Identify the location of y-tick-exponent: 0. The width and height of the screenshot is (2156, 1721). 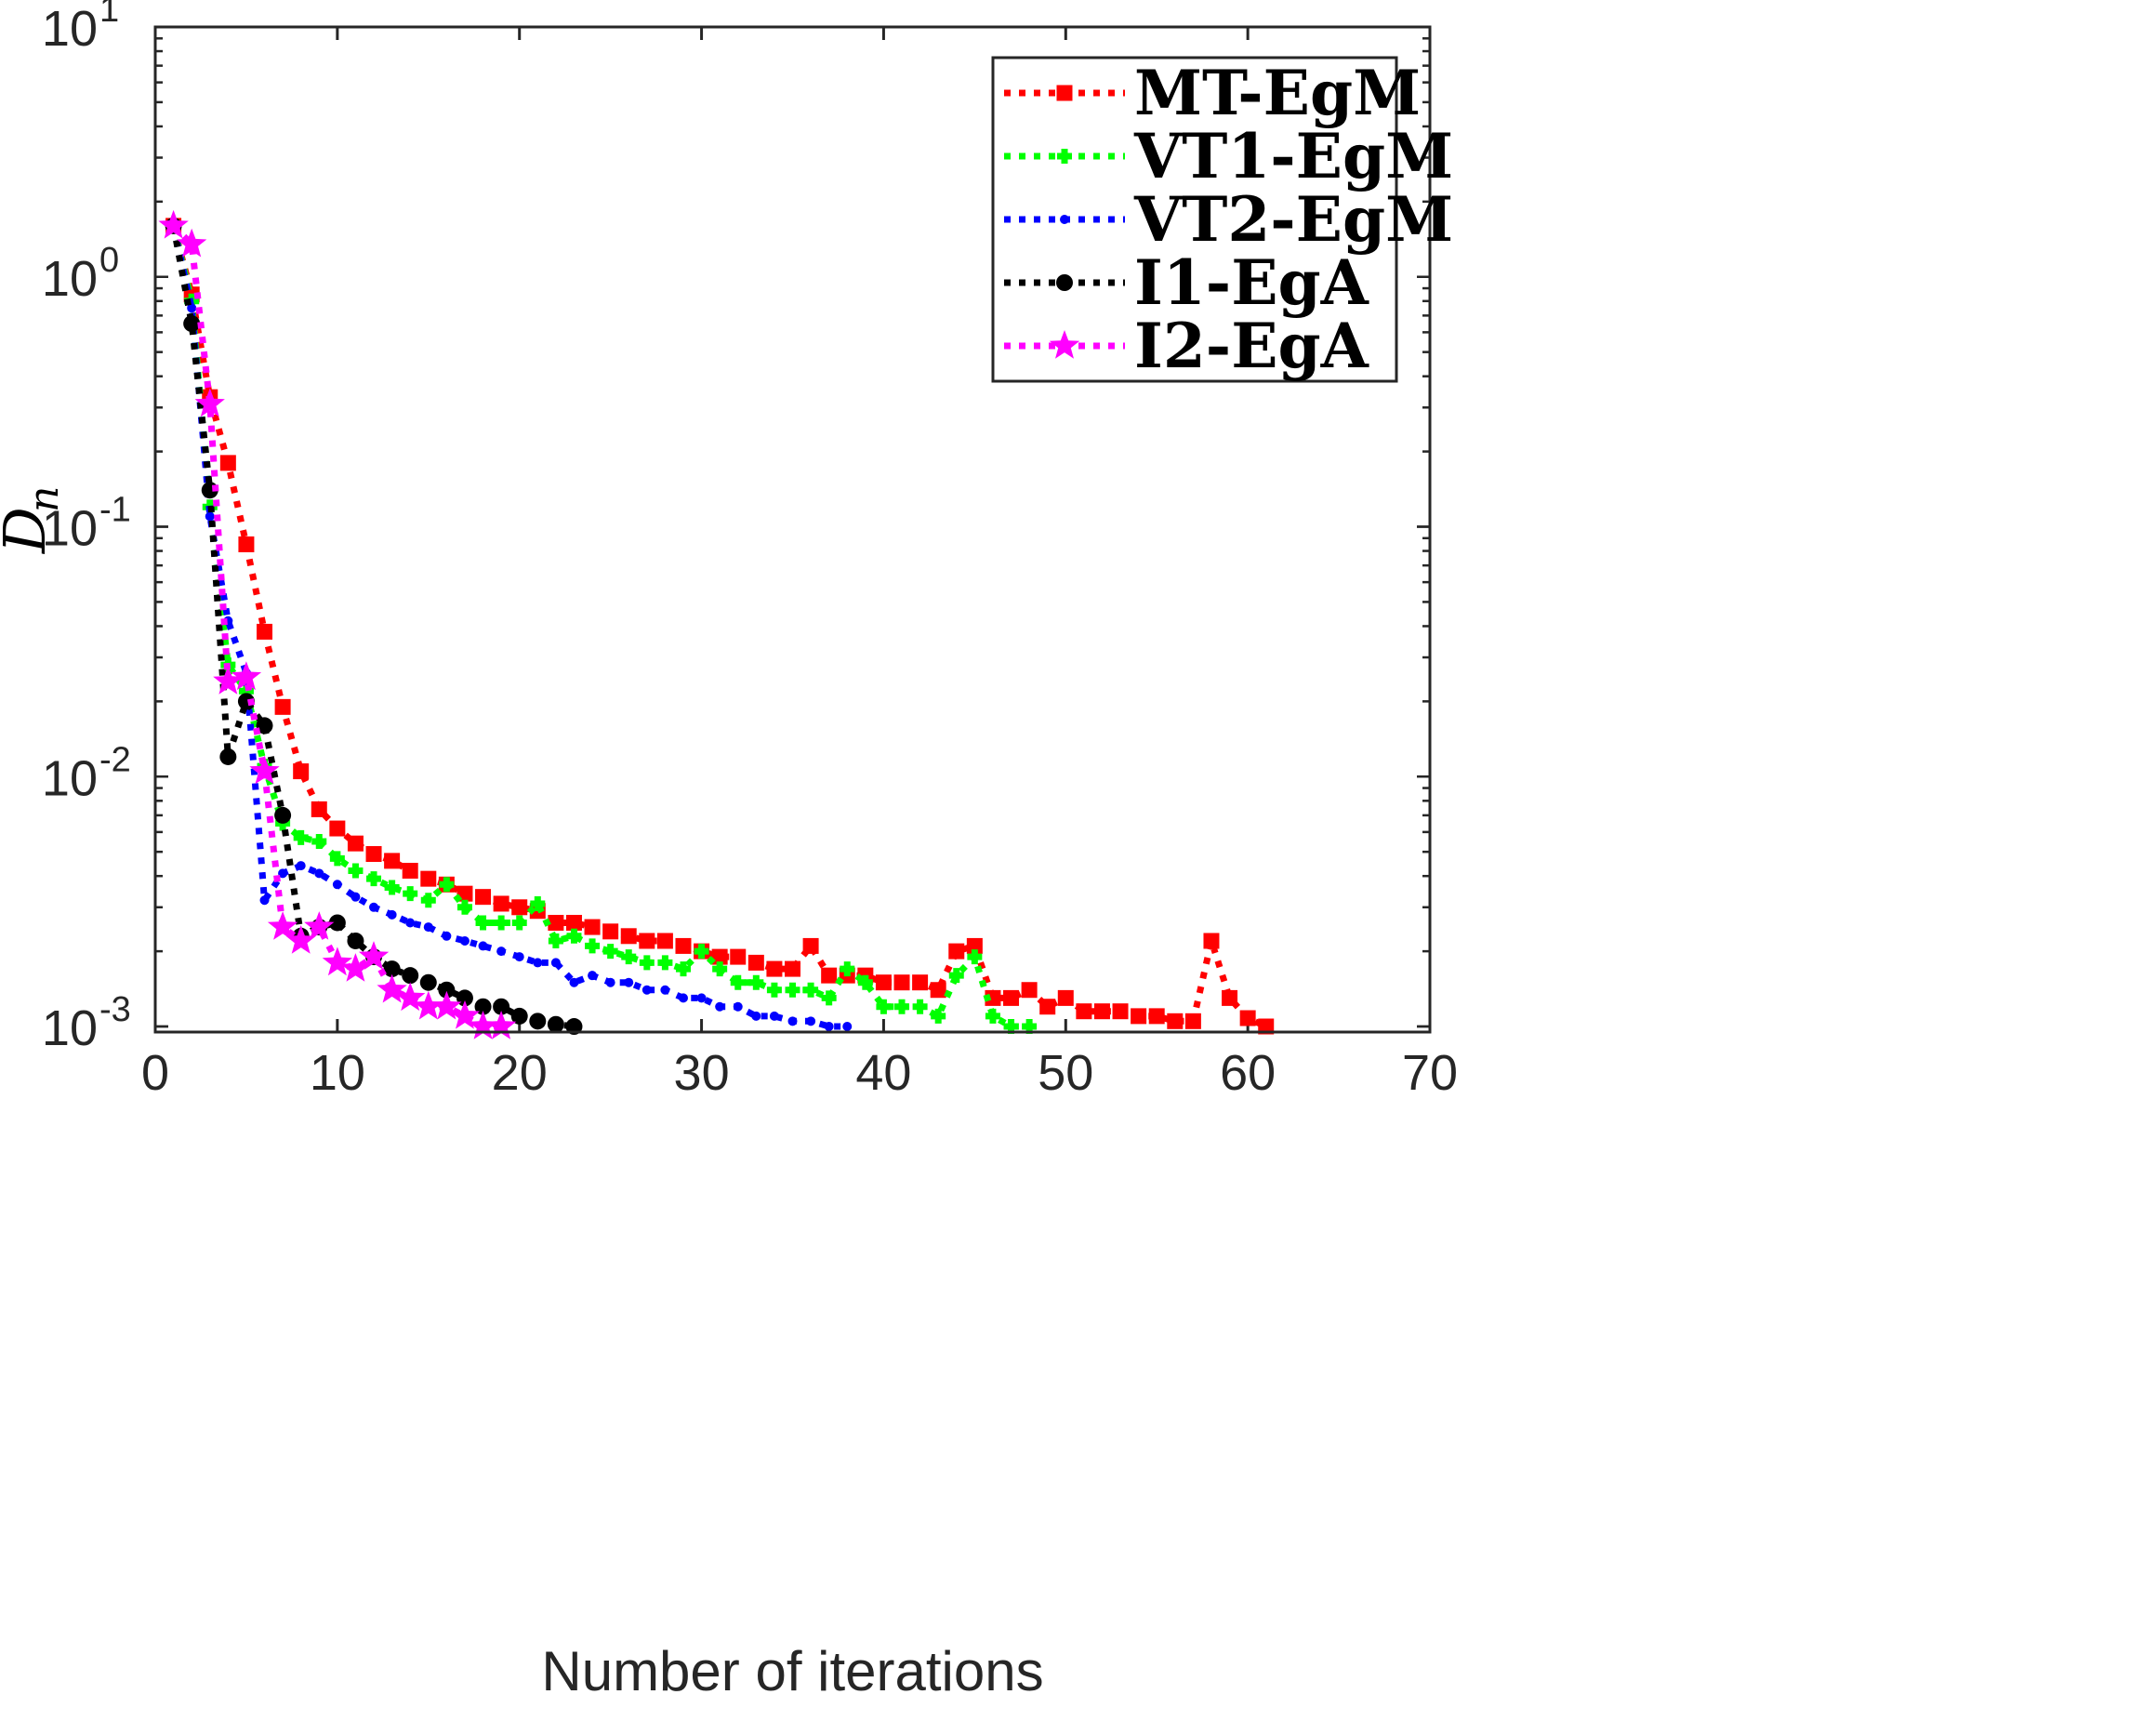
(109, 260).